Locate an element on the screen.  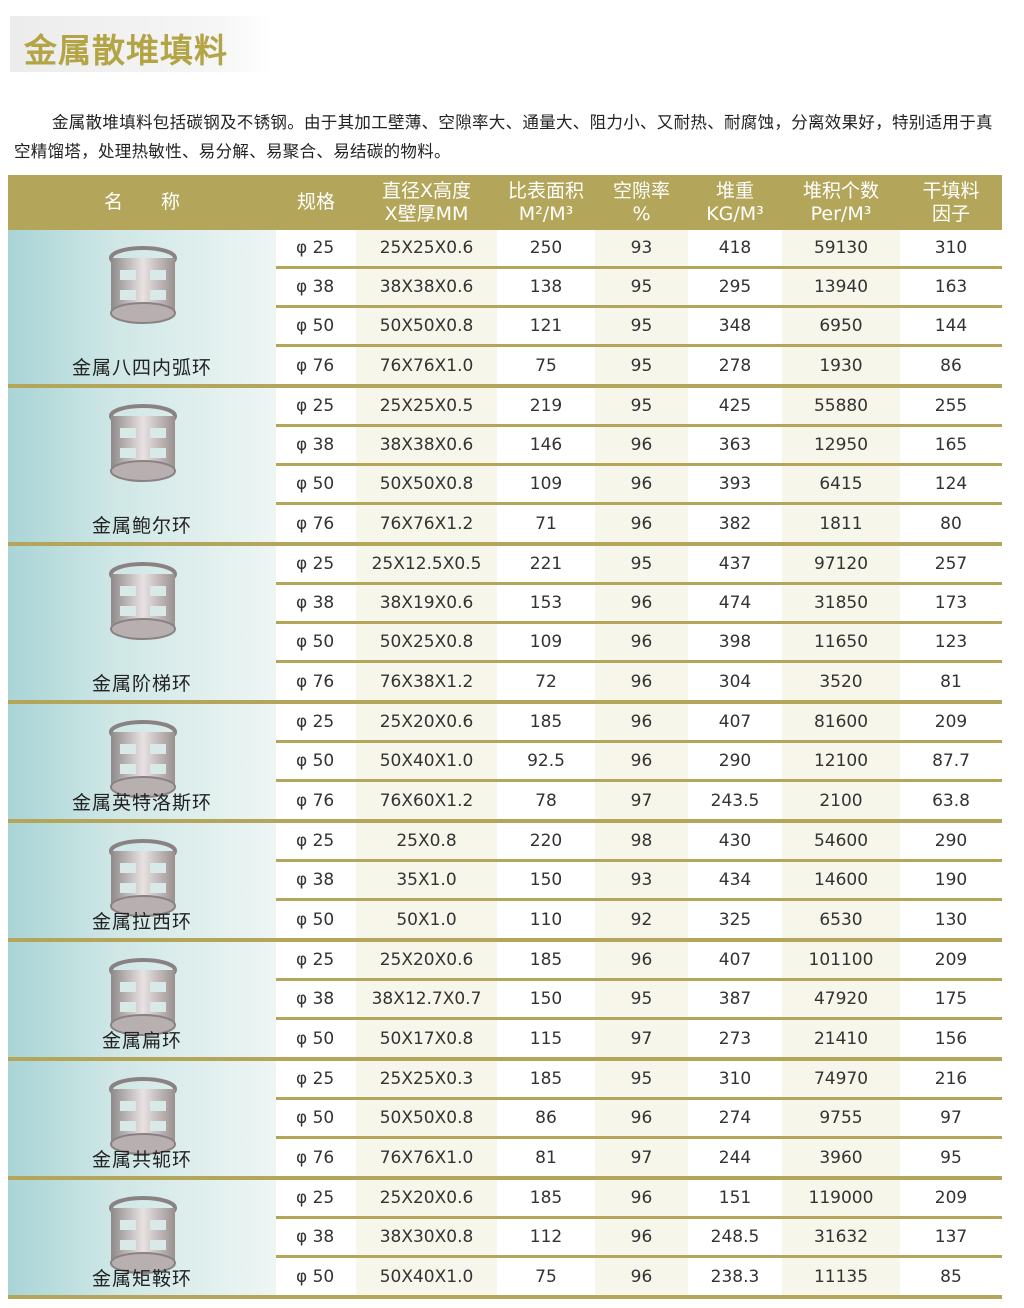
table-cell: 75 is located at coordinates (546, 1276).